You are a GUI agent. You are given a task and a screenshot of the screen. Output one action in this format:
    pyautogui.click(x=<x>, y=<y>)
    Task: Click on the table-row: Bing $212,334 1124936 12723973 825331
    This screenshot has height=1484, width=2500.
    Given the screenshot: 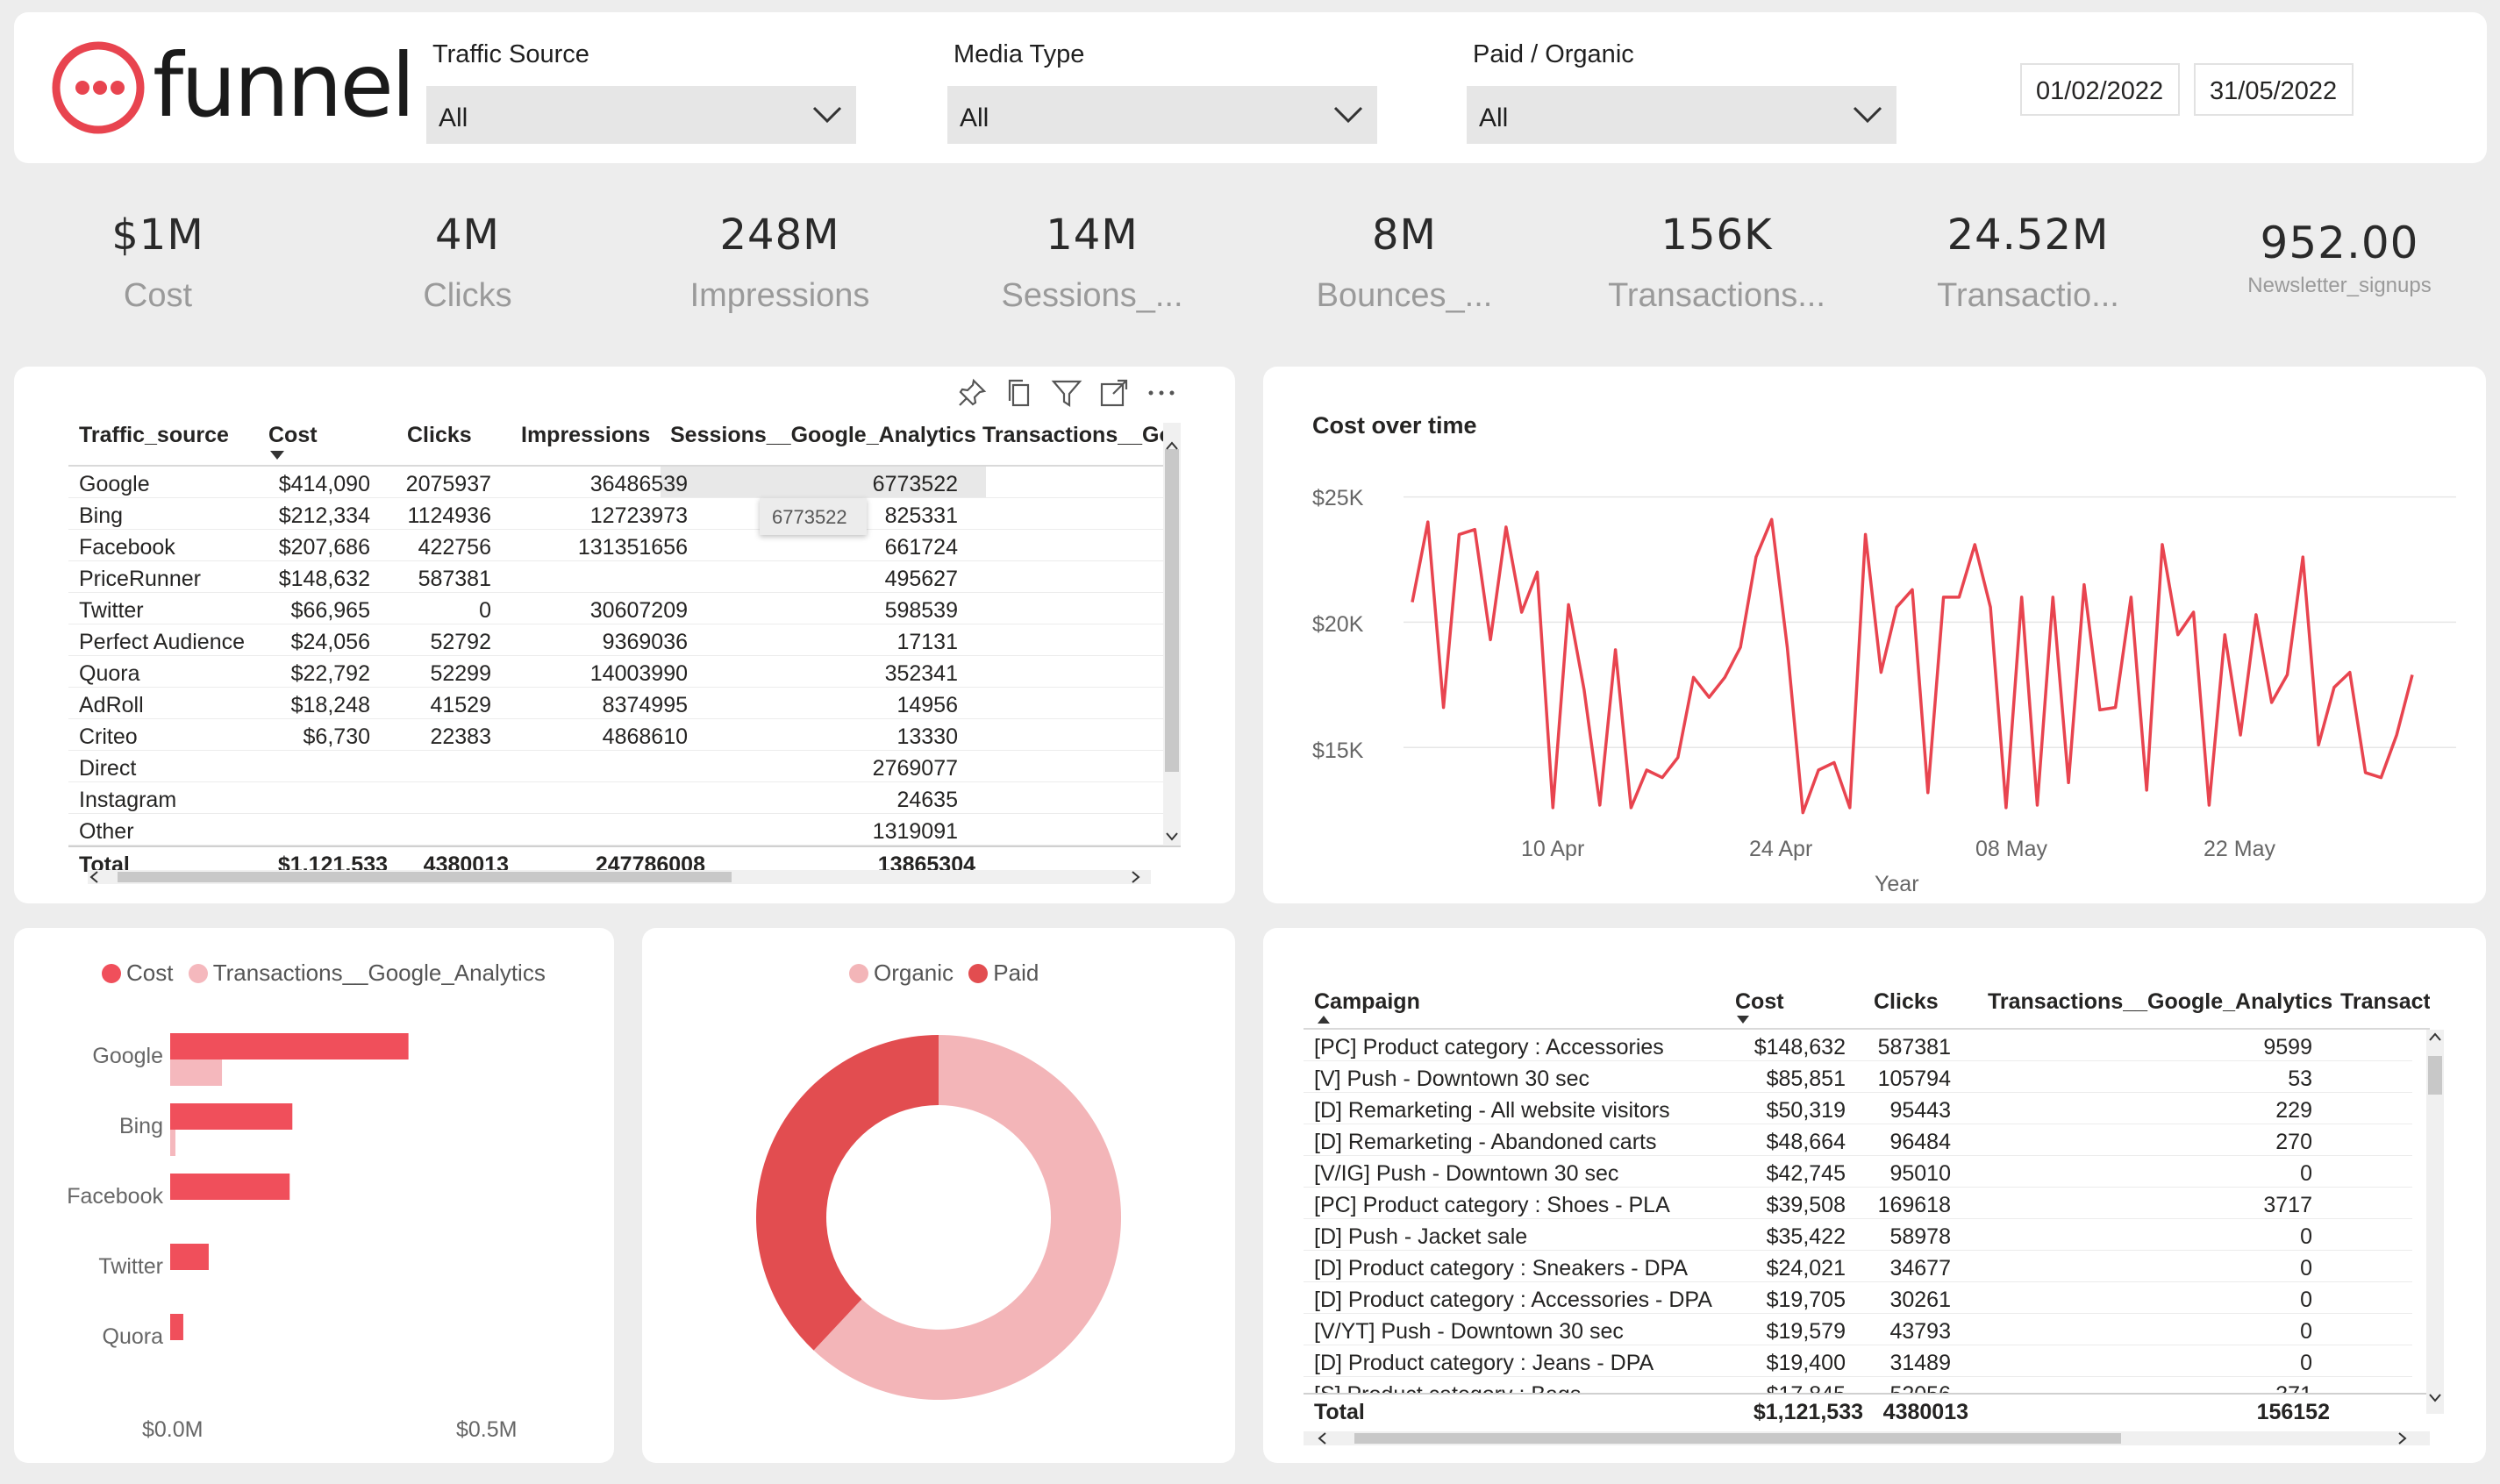 What is the action you would take?
    pyautogui.click(x=615, y=514)
    